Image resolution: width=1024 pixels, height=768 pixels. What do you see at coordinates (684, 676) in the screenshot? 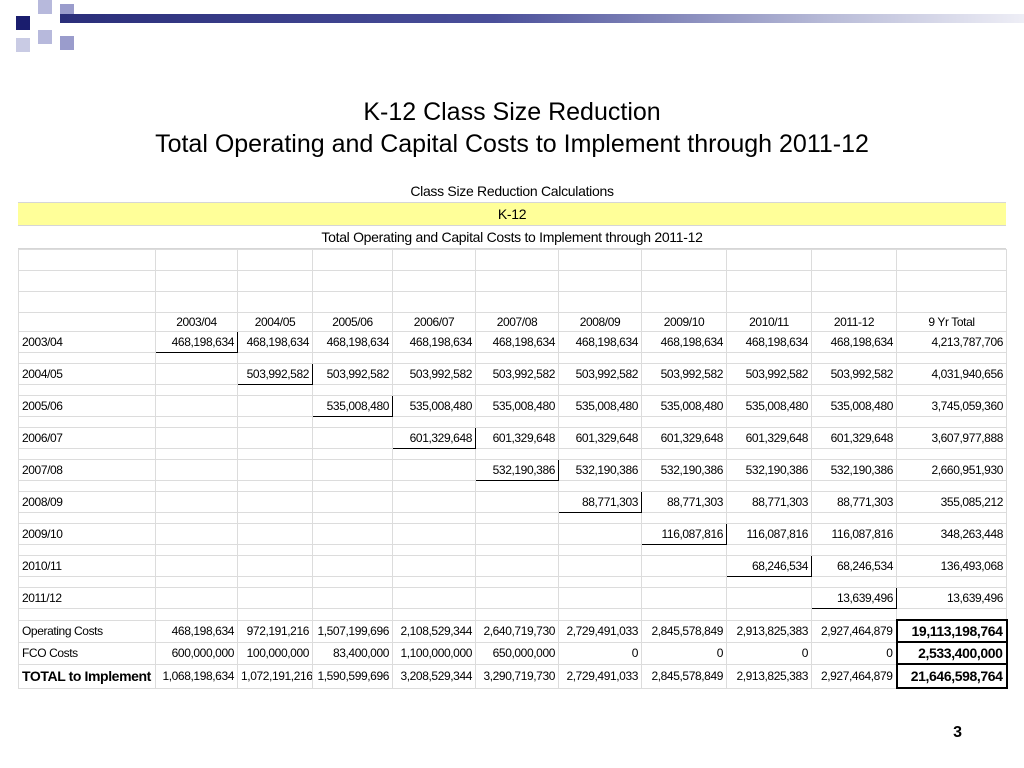
I see `summary-cell: 2,845,578,849` at bounding box center [684, 676].